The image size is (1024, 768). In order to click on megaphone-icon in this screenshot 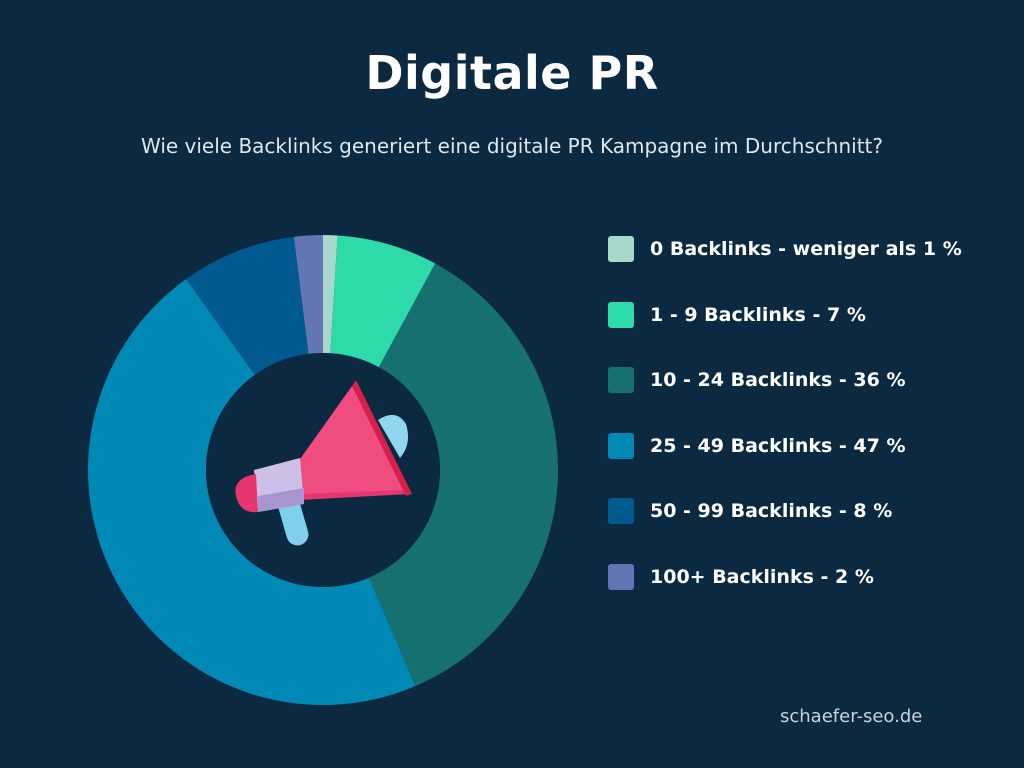, I will do `click(323, 463)`.